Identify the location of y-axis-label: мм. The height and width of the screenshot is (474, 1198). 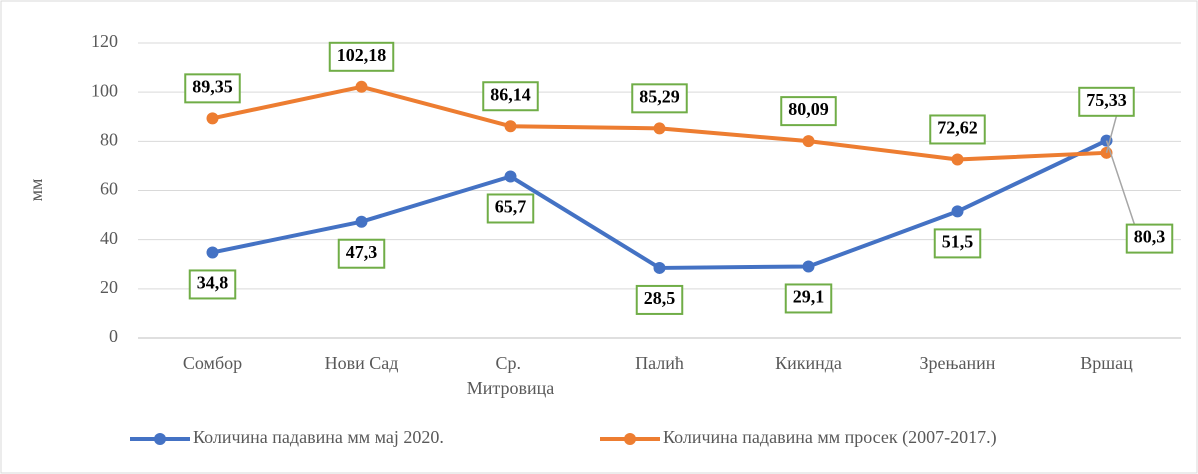
(36, 190).